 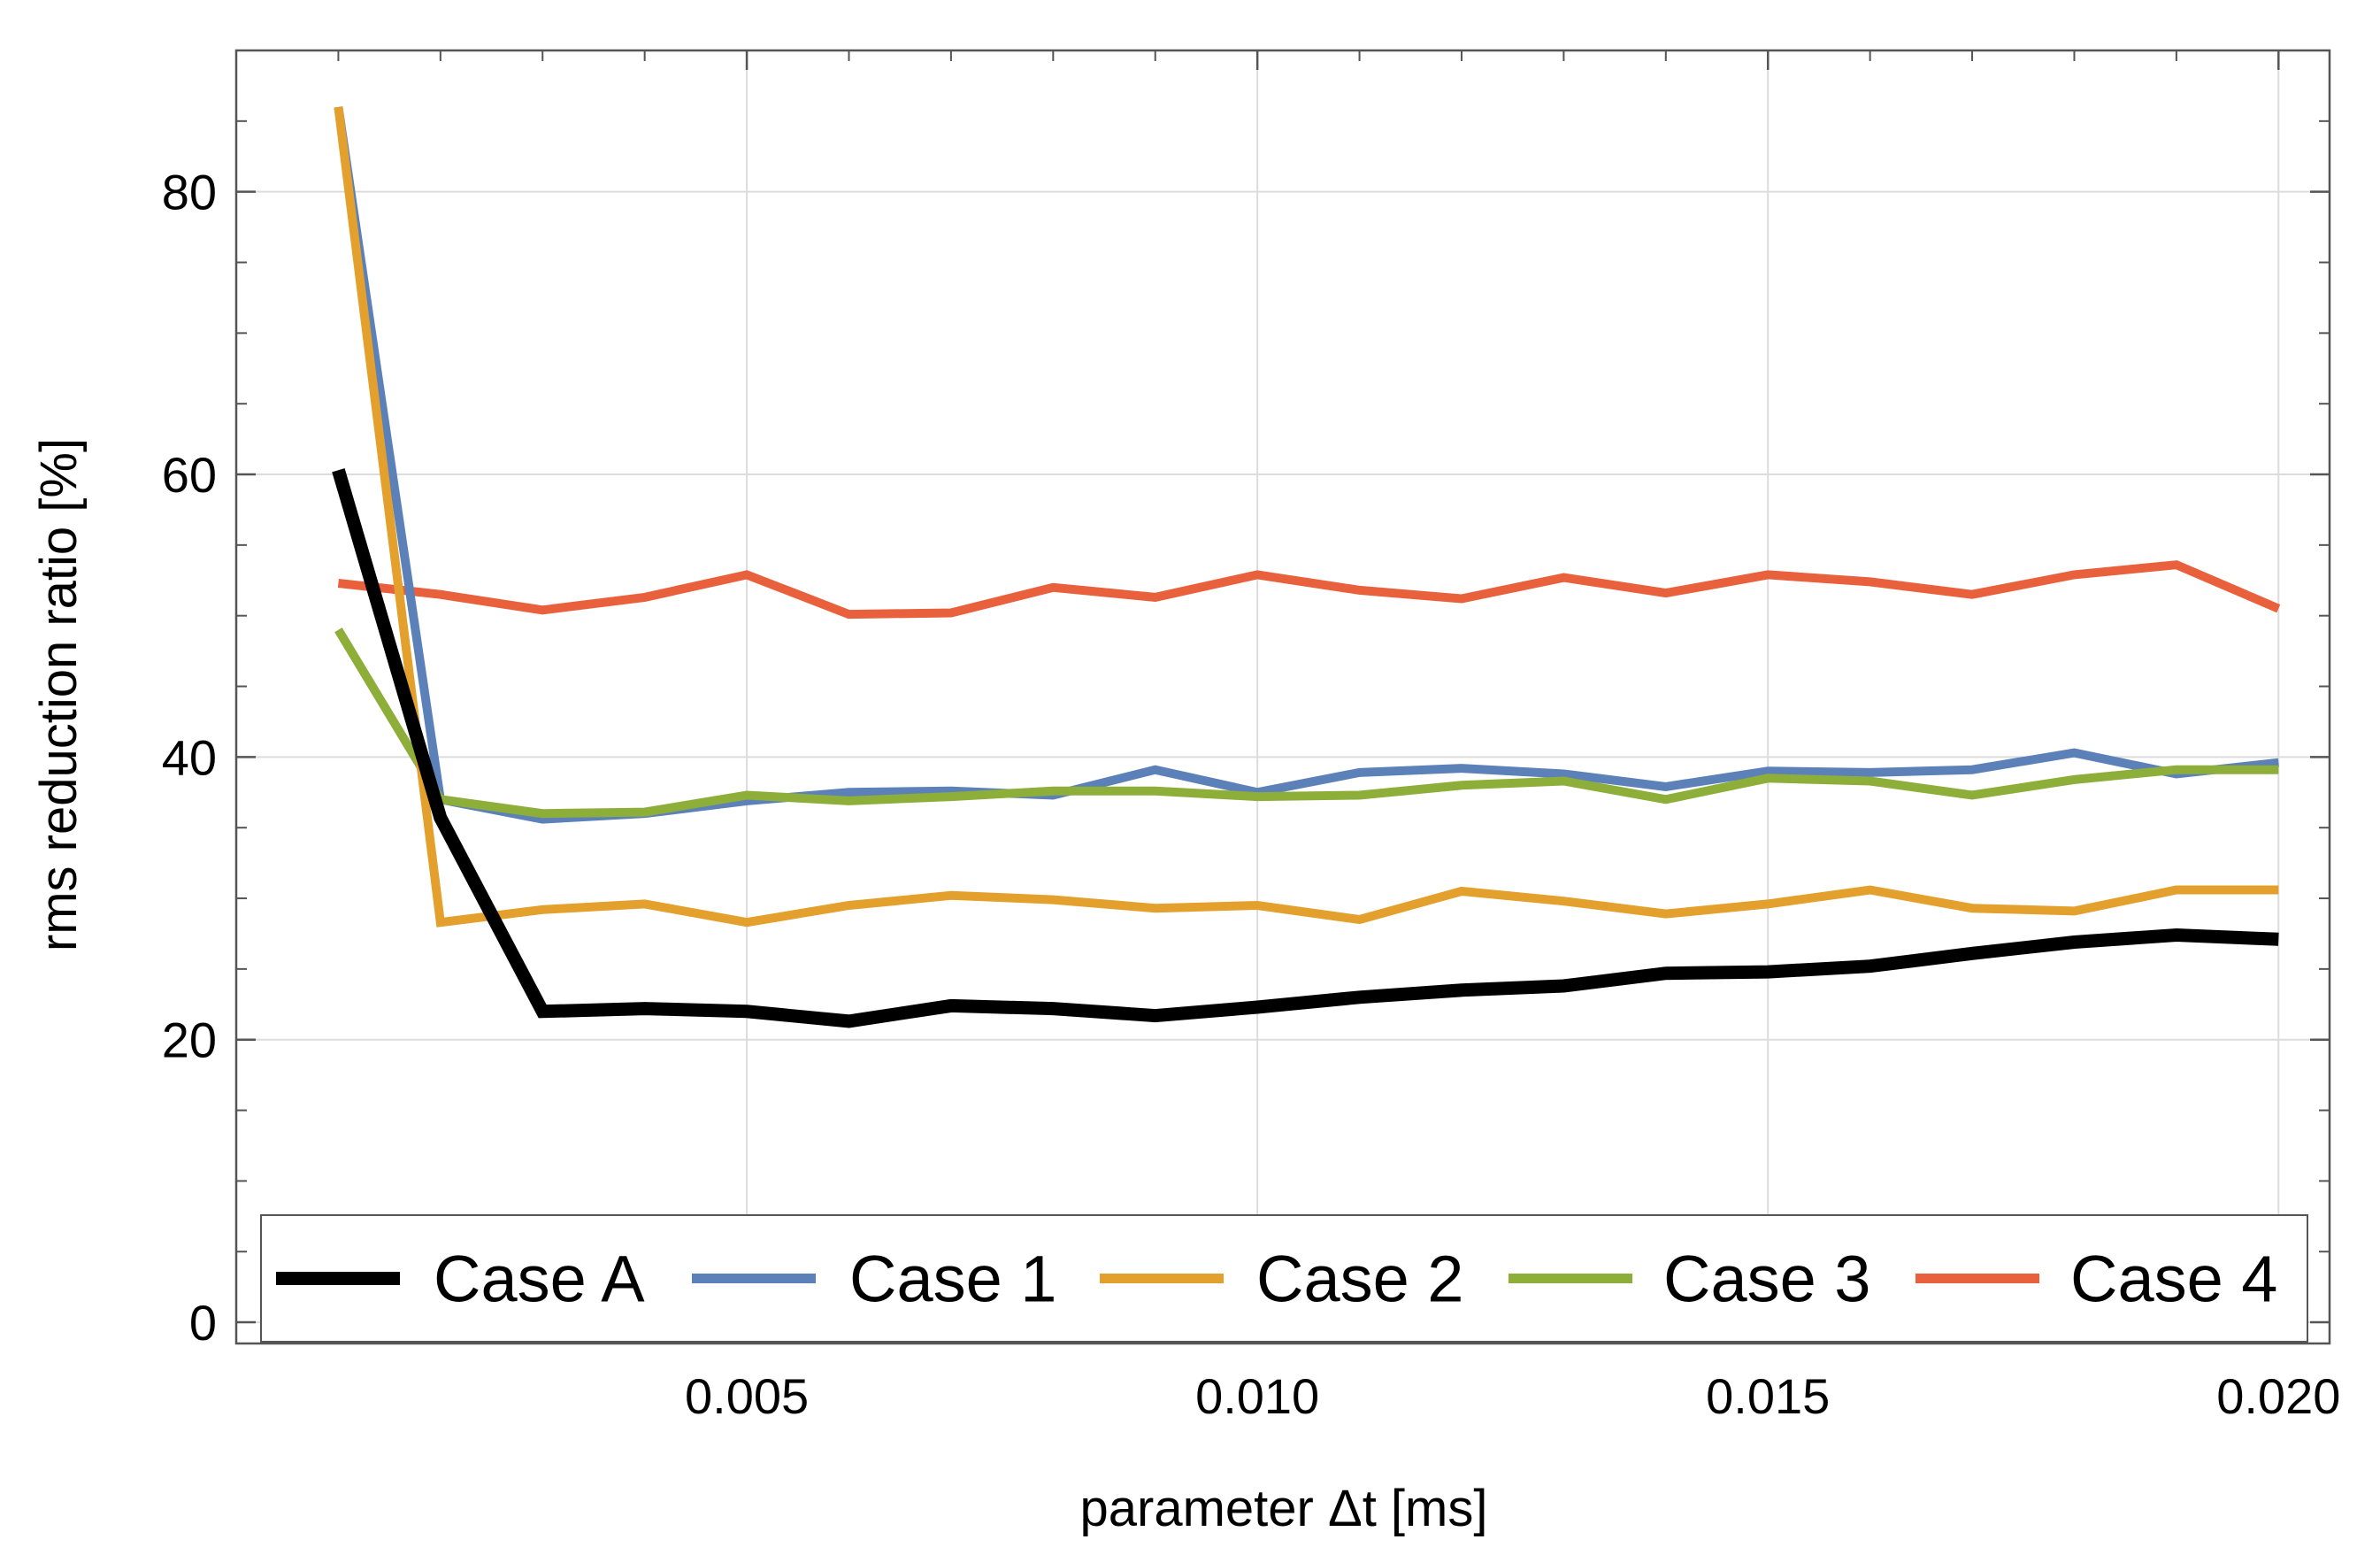 What do you see at coordinates (1257, 1396) in the screenshot?
I see `x-tick-label: 0.010` at bounding box center [1257, 1396].